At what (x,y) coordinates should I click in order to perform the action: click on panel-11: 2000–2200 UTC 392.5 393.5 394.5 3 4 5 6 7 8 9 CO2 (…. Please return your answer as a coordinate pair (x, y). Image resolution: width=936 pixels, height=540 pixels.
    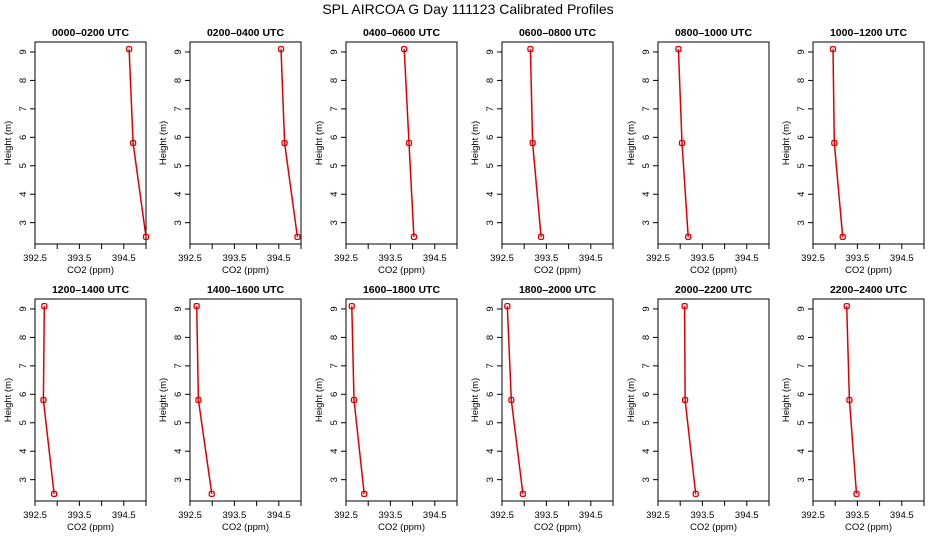
    Looking at the image, I should click on (698, 408).